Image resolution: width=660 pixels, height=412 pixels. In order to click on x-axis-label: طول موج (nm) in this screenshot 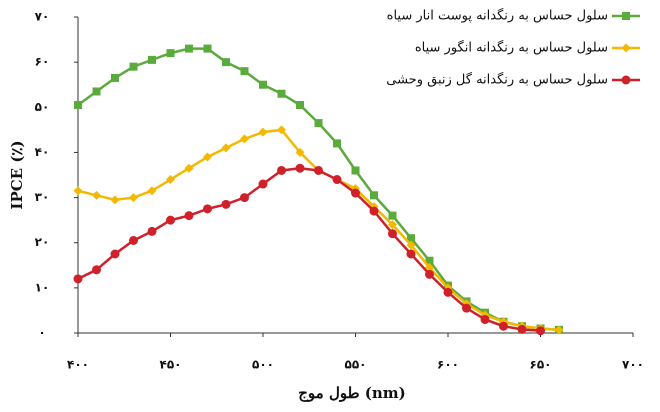, I will do `click(351, 393)`.